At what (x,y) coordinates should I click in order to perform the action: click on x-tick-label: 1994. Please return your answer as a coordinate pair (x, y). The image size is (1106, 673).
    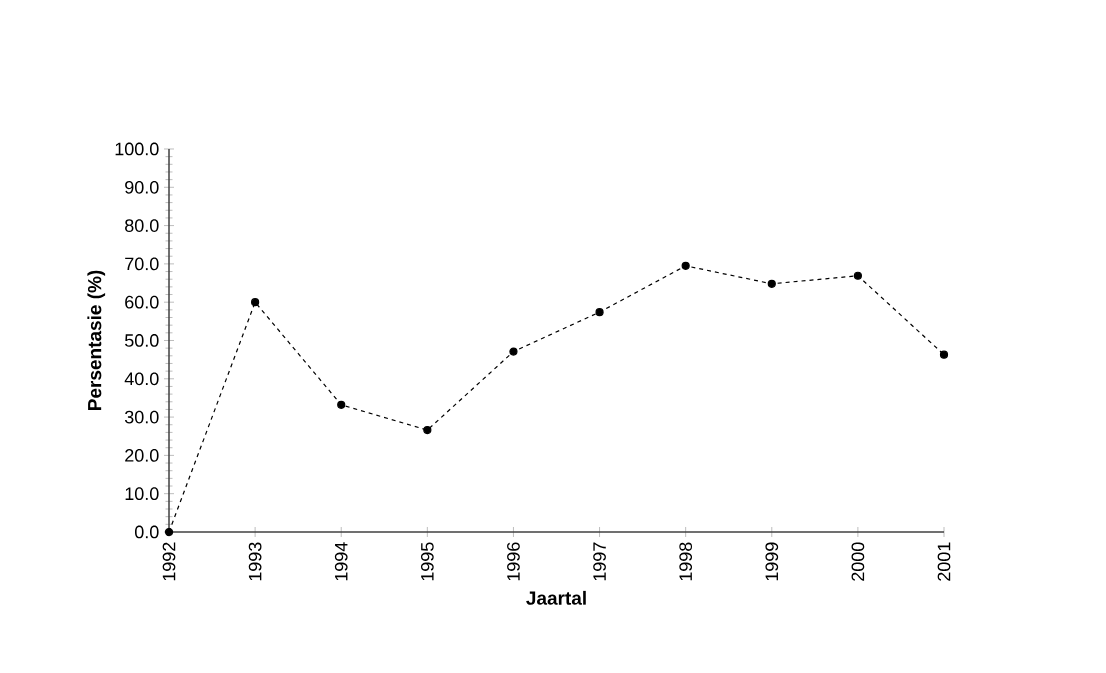
    Looking at the image, I should click on (341, 561).